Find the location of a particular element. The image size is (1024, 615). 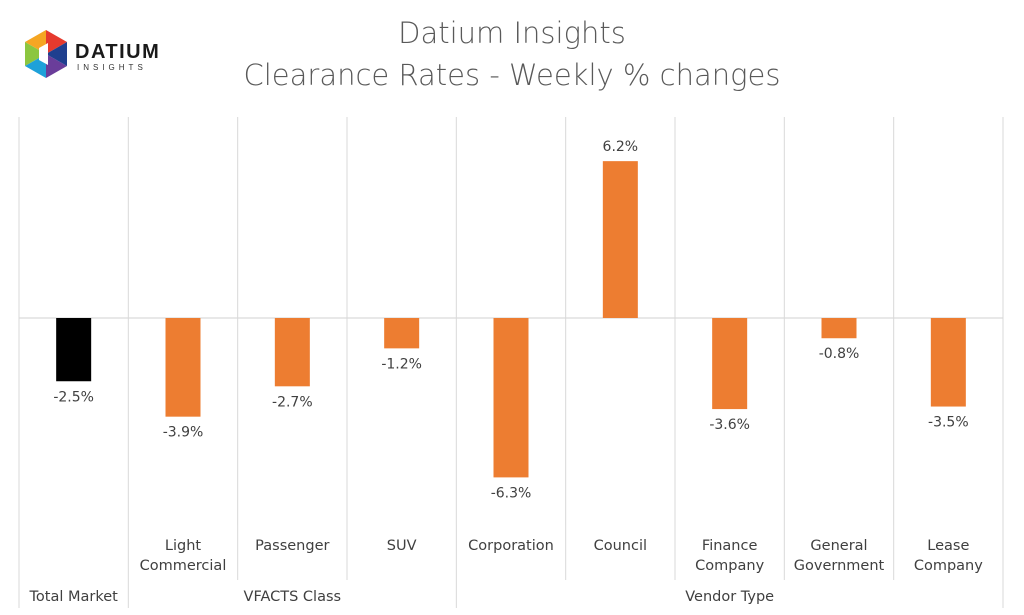

data-label-2: -2.7% is located at coordinates (292, 402).